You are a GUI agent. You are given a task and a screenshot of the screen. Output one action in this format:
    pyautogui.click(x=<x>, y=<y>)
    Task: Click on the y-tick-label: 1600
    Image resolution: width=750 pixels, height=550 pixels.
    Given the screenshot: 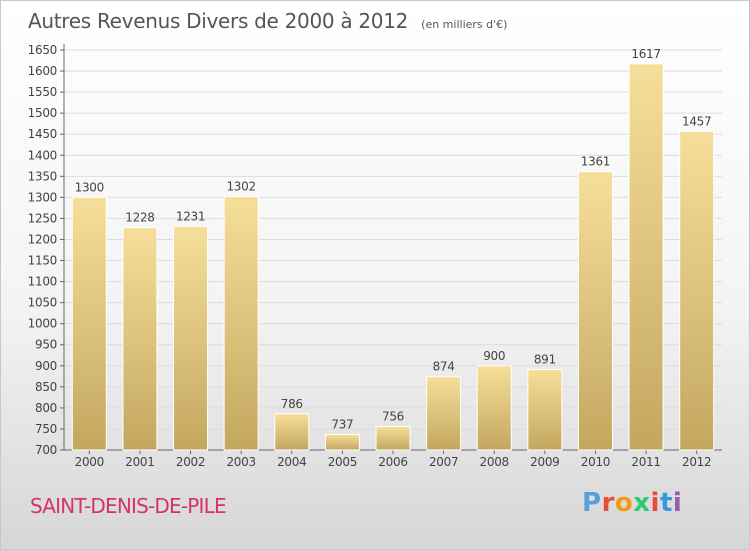 What is the action you would take?
    pyautogui.click(x=42, y=71)
    